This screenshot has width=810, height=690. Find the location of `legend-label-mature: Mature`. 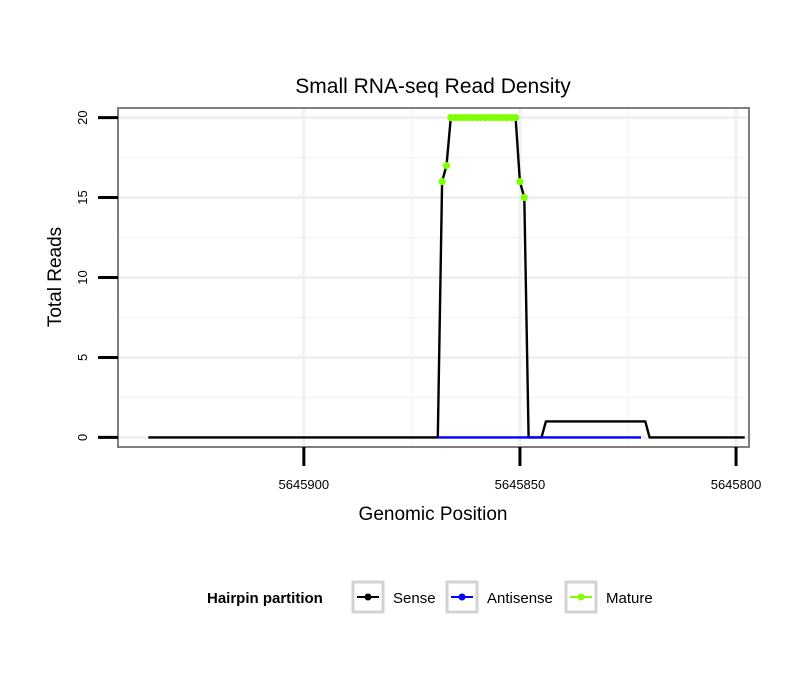

legend-label-mature: Mature is located at coordinates (629, 598).